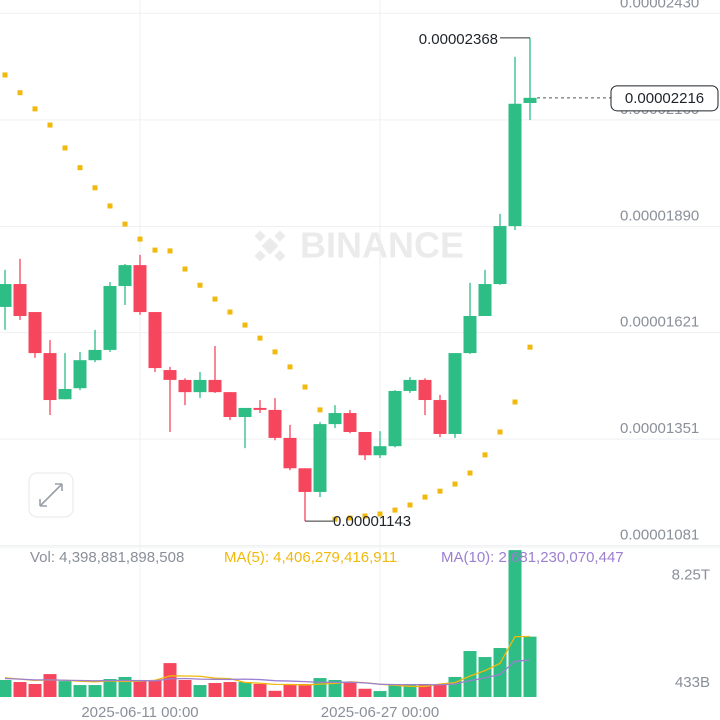 The height and width of the screenshot is (720, 720). I want to click on expand-button, so click(51, 495).